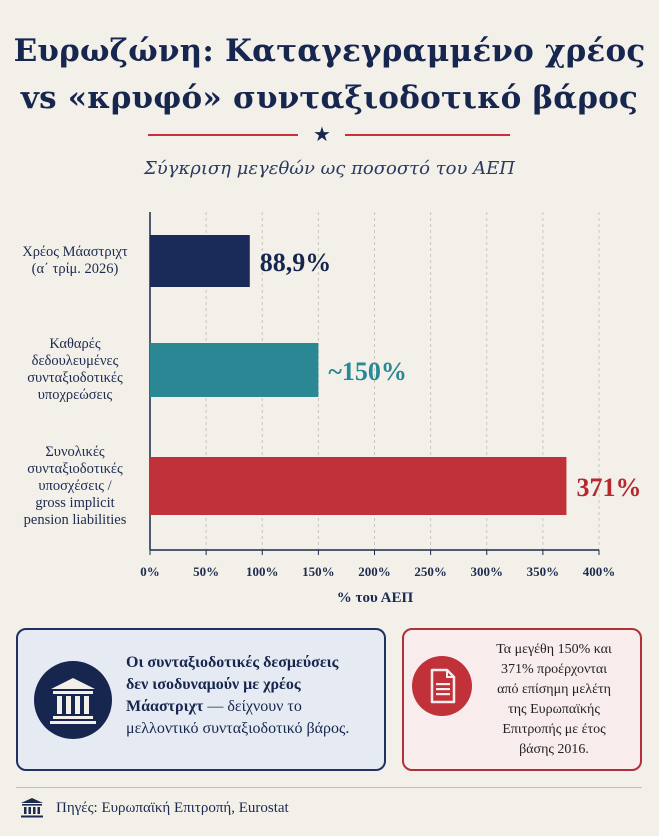 Image resolution: width=659 pixels, height=836 pixels. I want to click on category-label: Χρέος Μάαστριχτ (α΄ τρίμ. 2026), so click(75, 261).